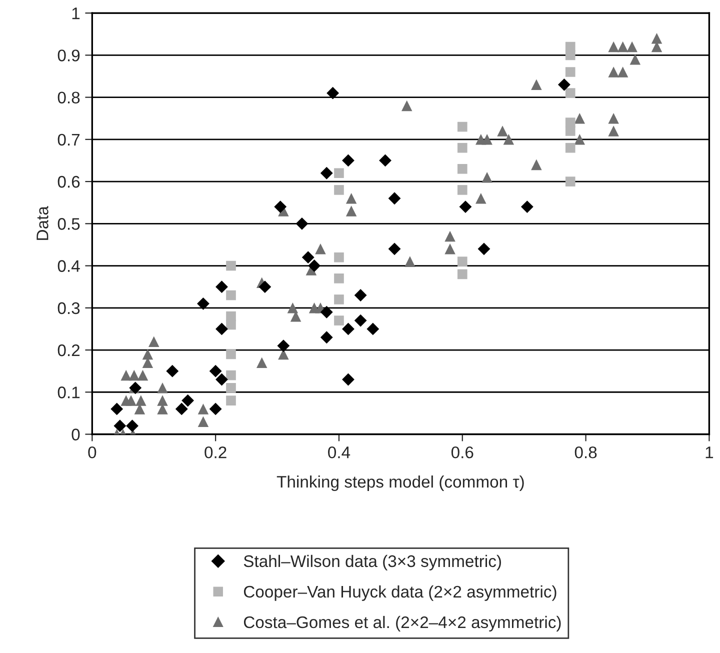  I want to click on y-tick-label: 0.6, so click(69, 182).